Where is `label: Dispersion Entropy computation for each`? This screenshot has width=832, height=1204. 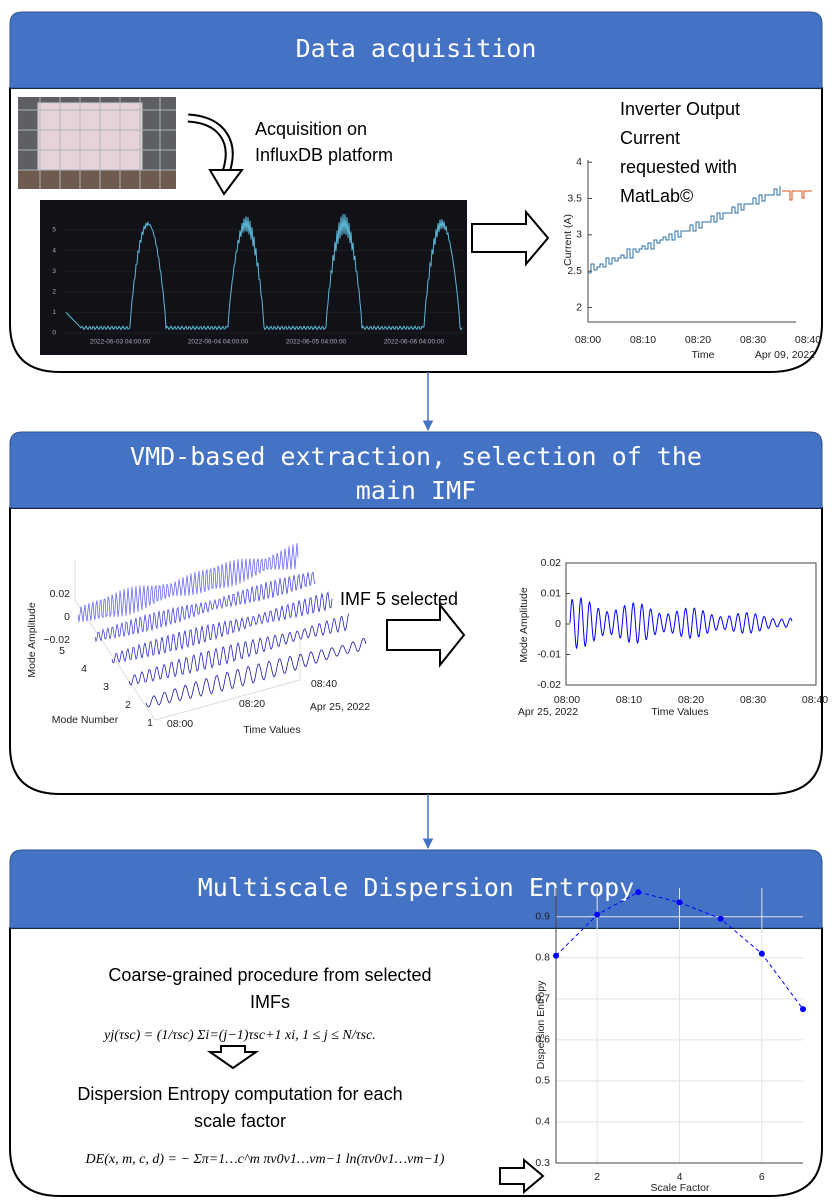
label: Dispersion Entropy computation for each is located at coordinates (239, 1094).